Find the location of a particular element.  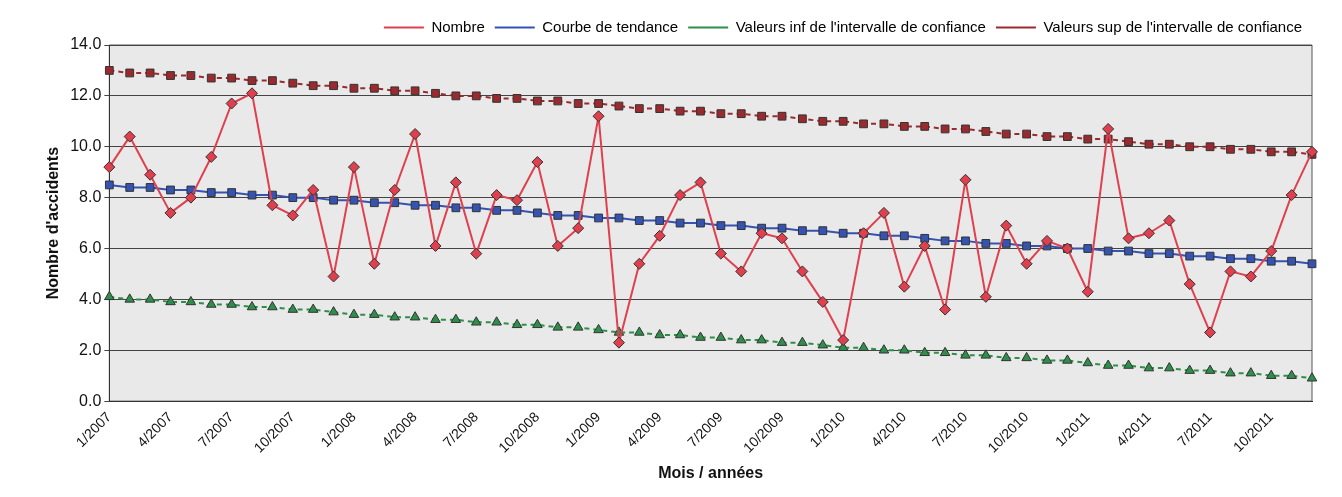

legend-label: Courbe de tendance is located at coordinates (610, 26).